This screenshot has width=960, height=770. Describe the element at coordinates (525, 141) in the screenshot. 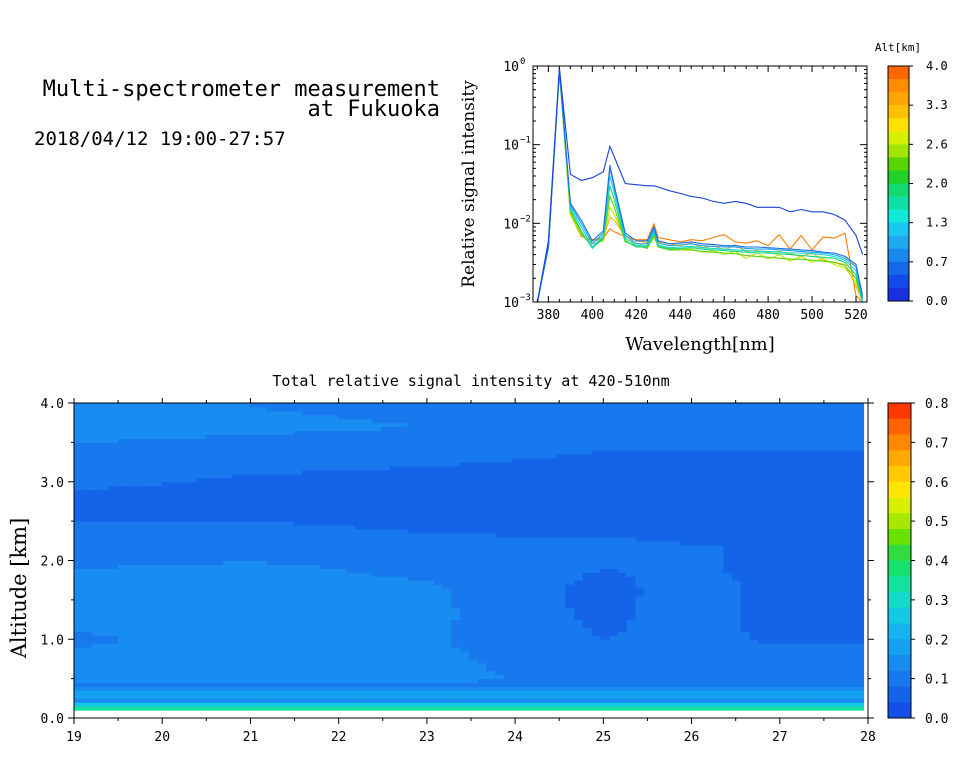

I see `spectrum-y-tick-exponent: −1` at that location.